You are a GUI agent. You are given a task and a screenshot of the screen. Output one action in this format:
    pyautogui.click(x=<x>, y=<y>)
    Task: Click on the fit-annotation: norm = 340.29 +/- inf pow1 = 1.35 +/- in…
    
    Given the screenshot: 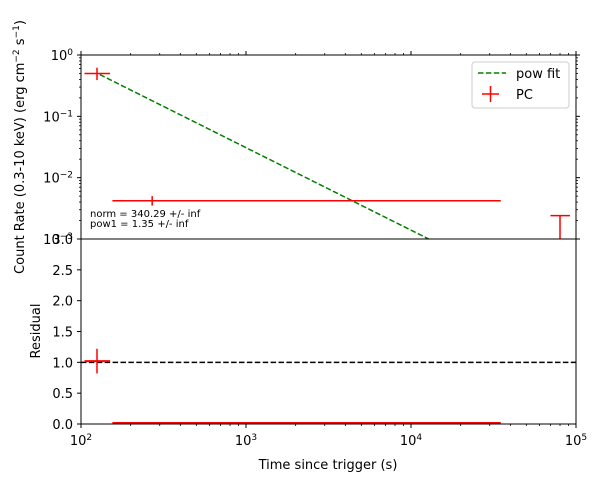 What is the action you would take?
    pyautogui.click(x=145, y=219)
    